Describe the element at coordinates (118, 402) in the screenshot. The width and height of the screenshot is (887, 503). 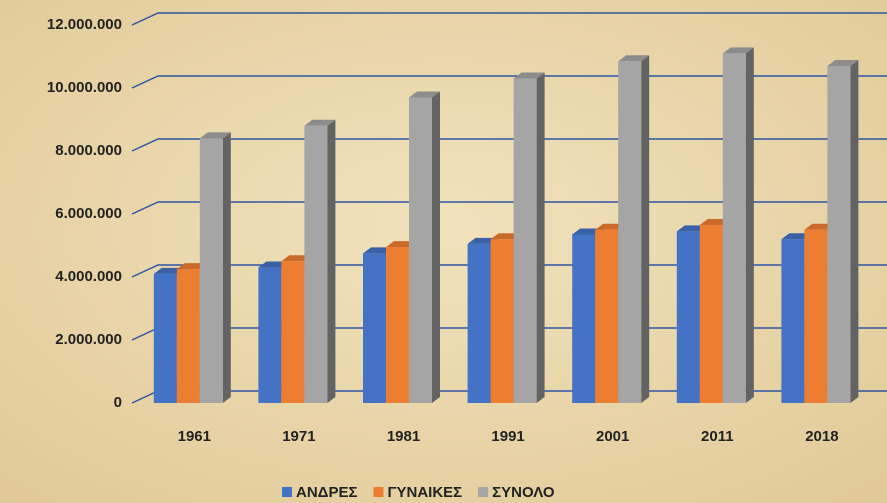
I see `y-tick-label: 0` at that location.